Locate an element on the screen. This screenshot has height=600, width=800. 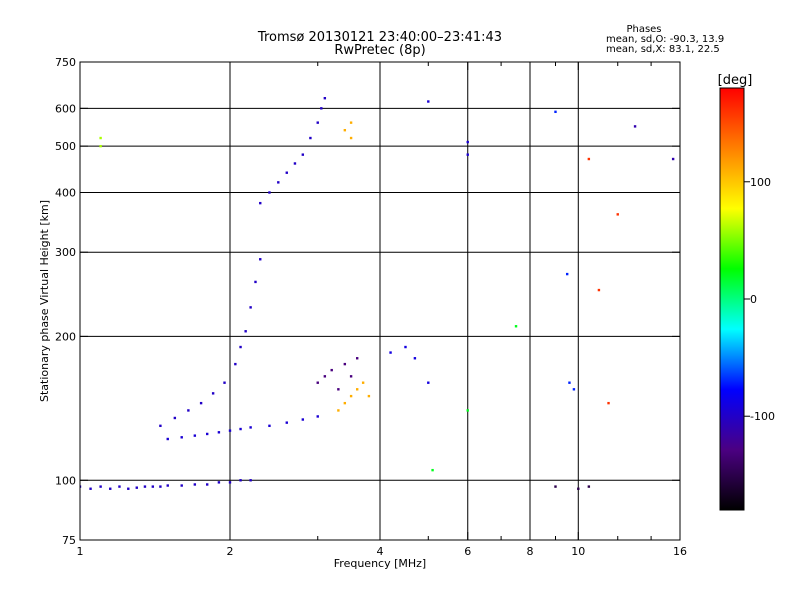
x-tick-label: 8 is located at coordinates (530, 551).